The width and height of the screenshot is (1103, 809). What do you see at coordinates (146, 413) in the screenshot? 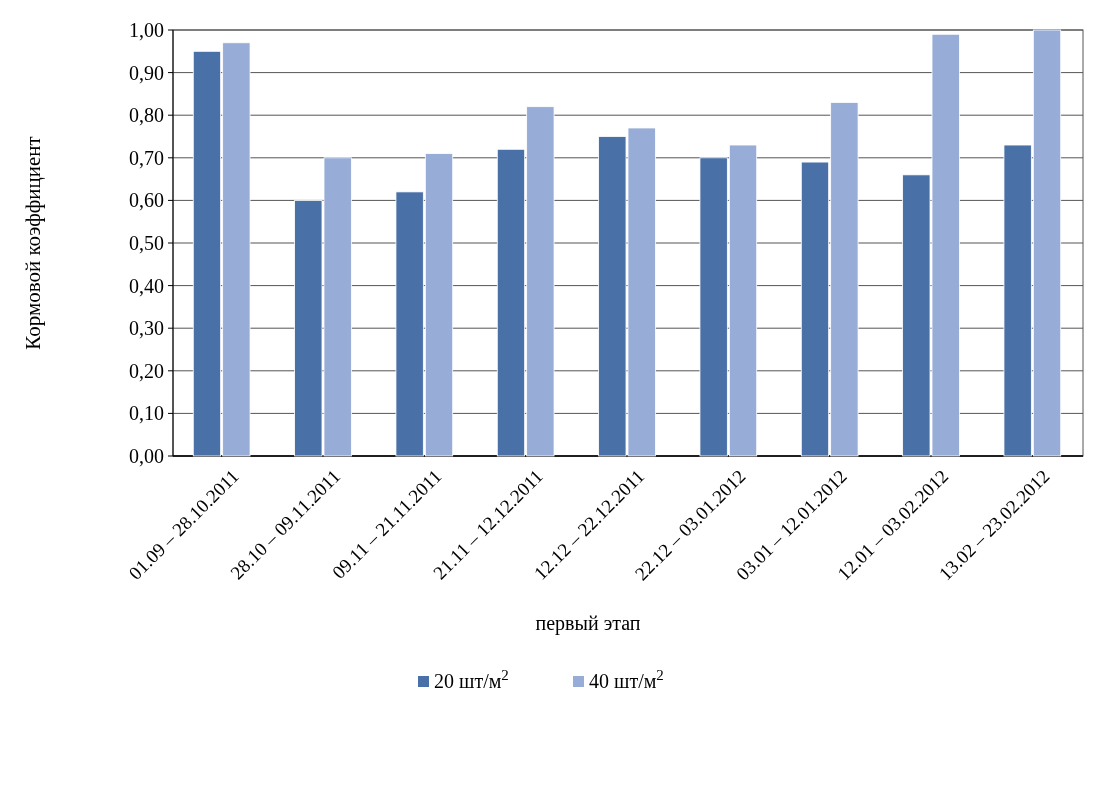
I see `y-tick-label: 0,10` at bounding box center [146, 413].